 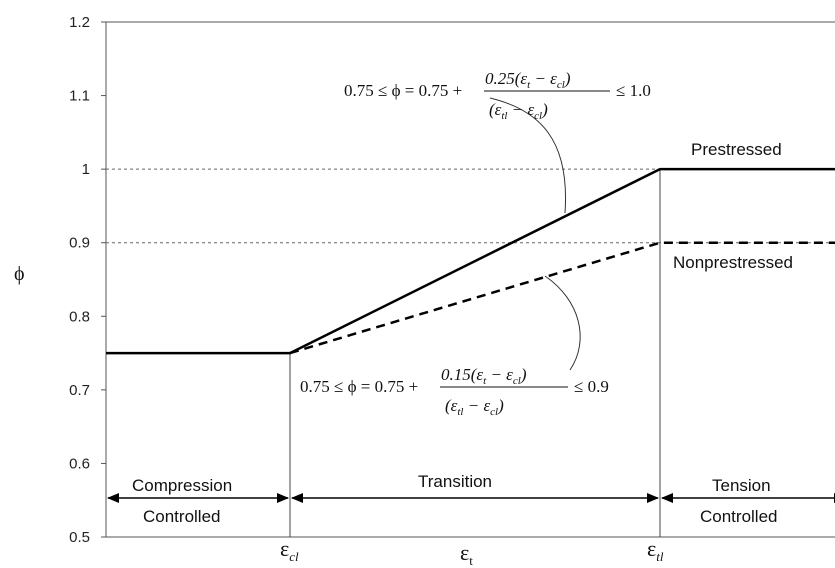 I want to click on y-axis-label: ϕ, so click(x=19, y=274).